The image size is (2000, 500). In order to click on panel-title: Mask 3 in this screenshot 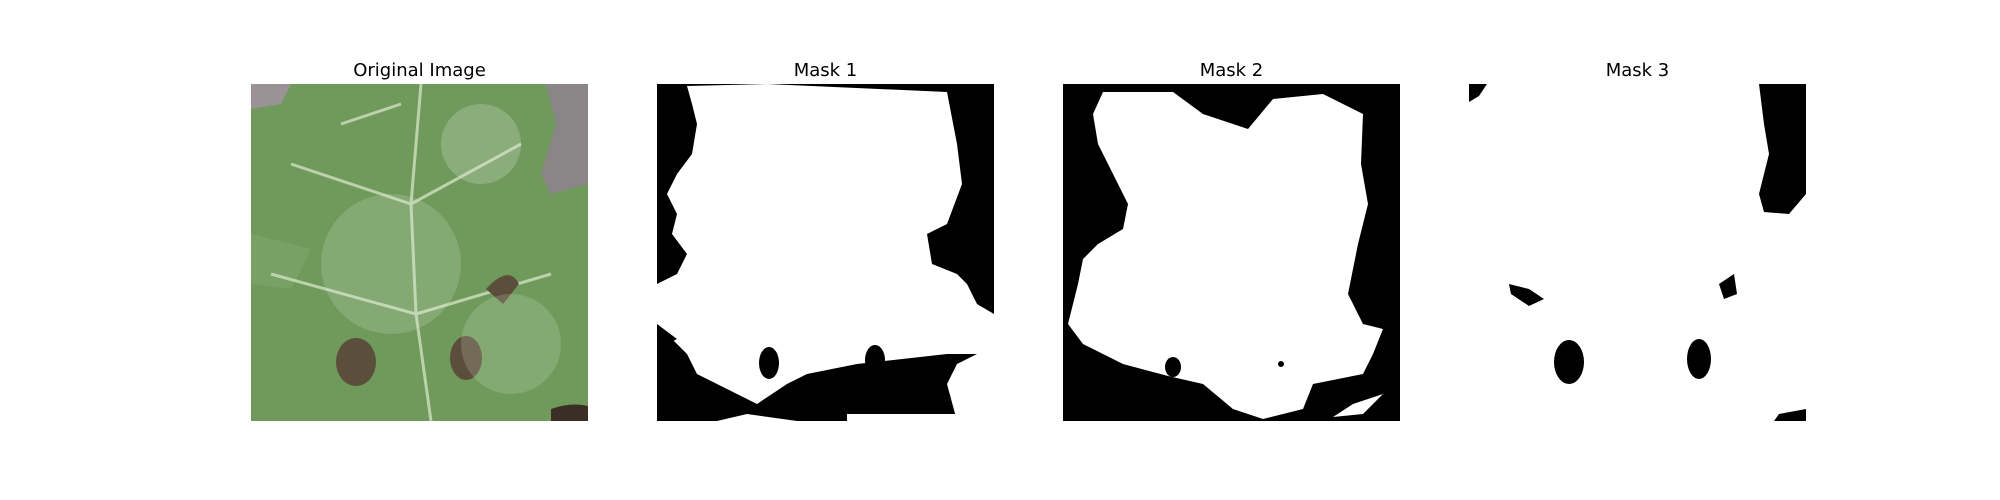, I will do `click(1637, 70)`.